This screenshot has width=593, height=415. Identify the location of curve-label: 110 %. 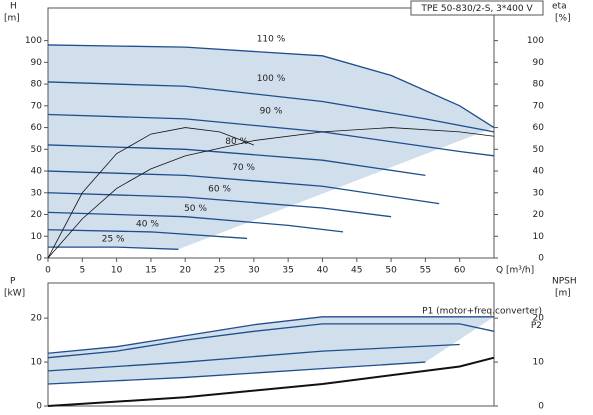
(271, 40).